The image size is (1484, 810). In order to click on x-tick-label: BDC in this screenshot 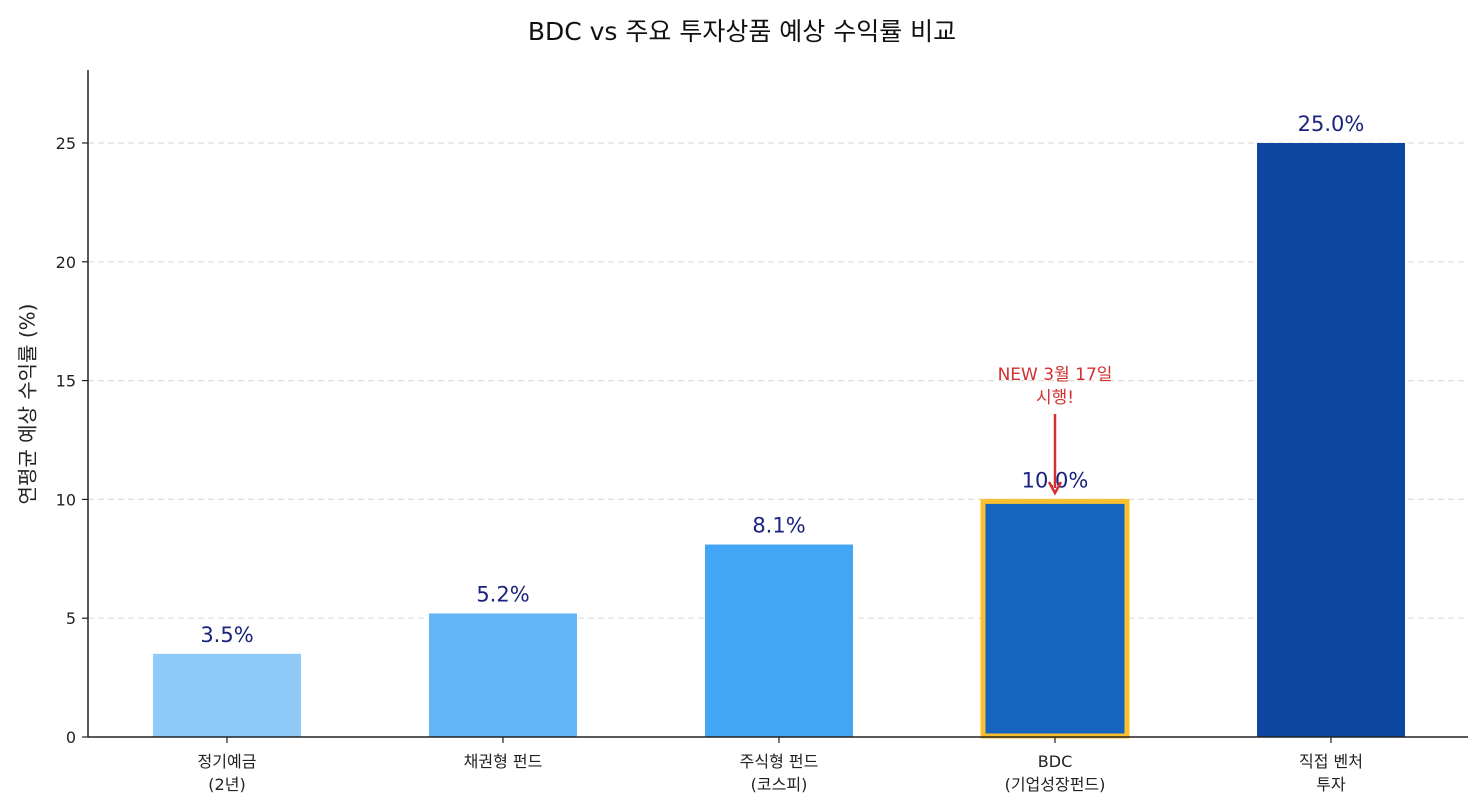, I will do `click(1055, 761)`.